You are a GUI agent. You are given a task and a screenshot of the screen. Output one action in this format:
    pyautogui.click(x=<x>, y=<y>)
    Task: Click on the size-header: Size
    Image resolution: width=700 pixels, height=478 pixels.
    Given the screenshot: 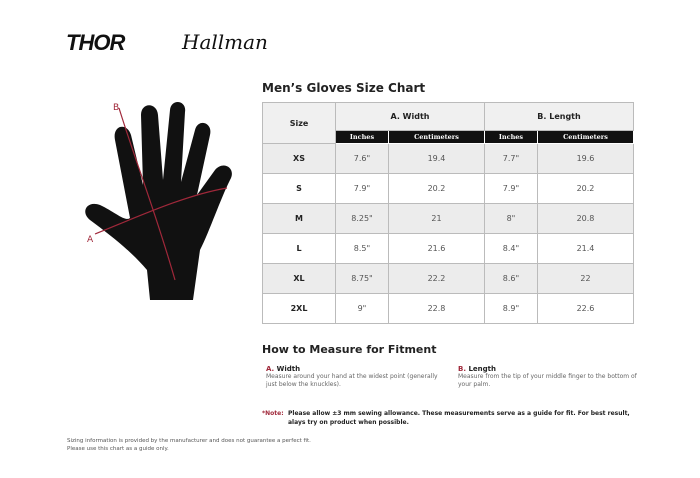 What is the action you would take?
    pyautogui.click(x=299, y=123)
    